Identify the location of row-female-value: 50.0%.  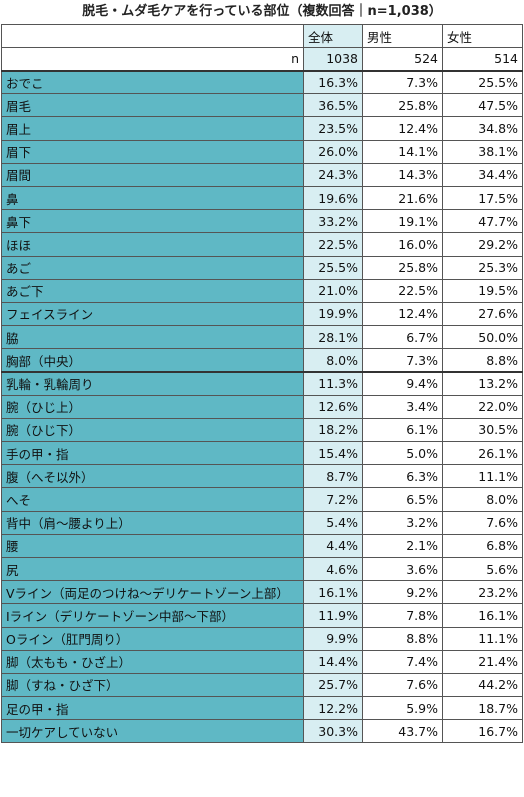
(482, 337).